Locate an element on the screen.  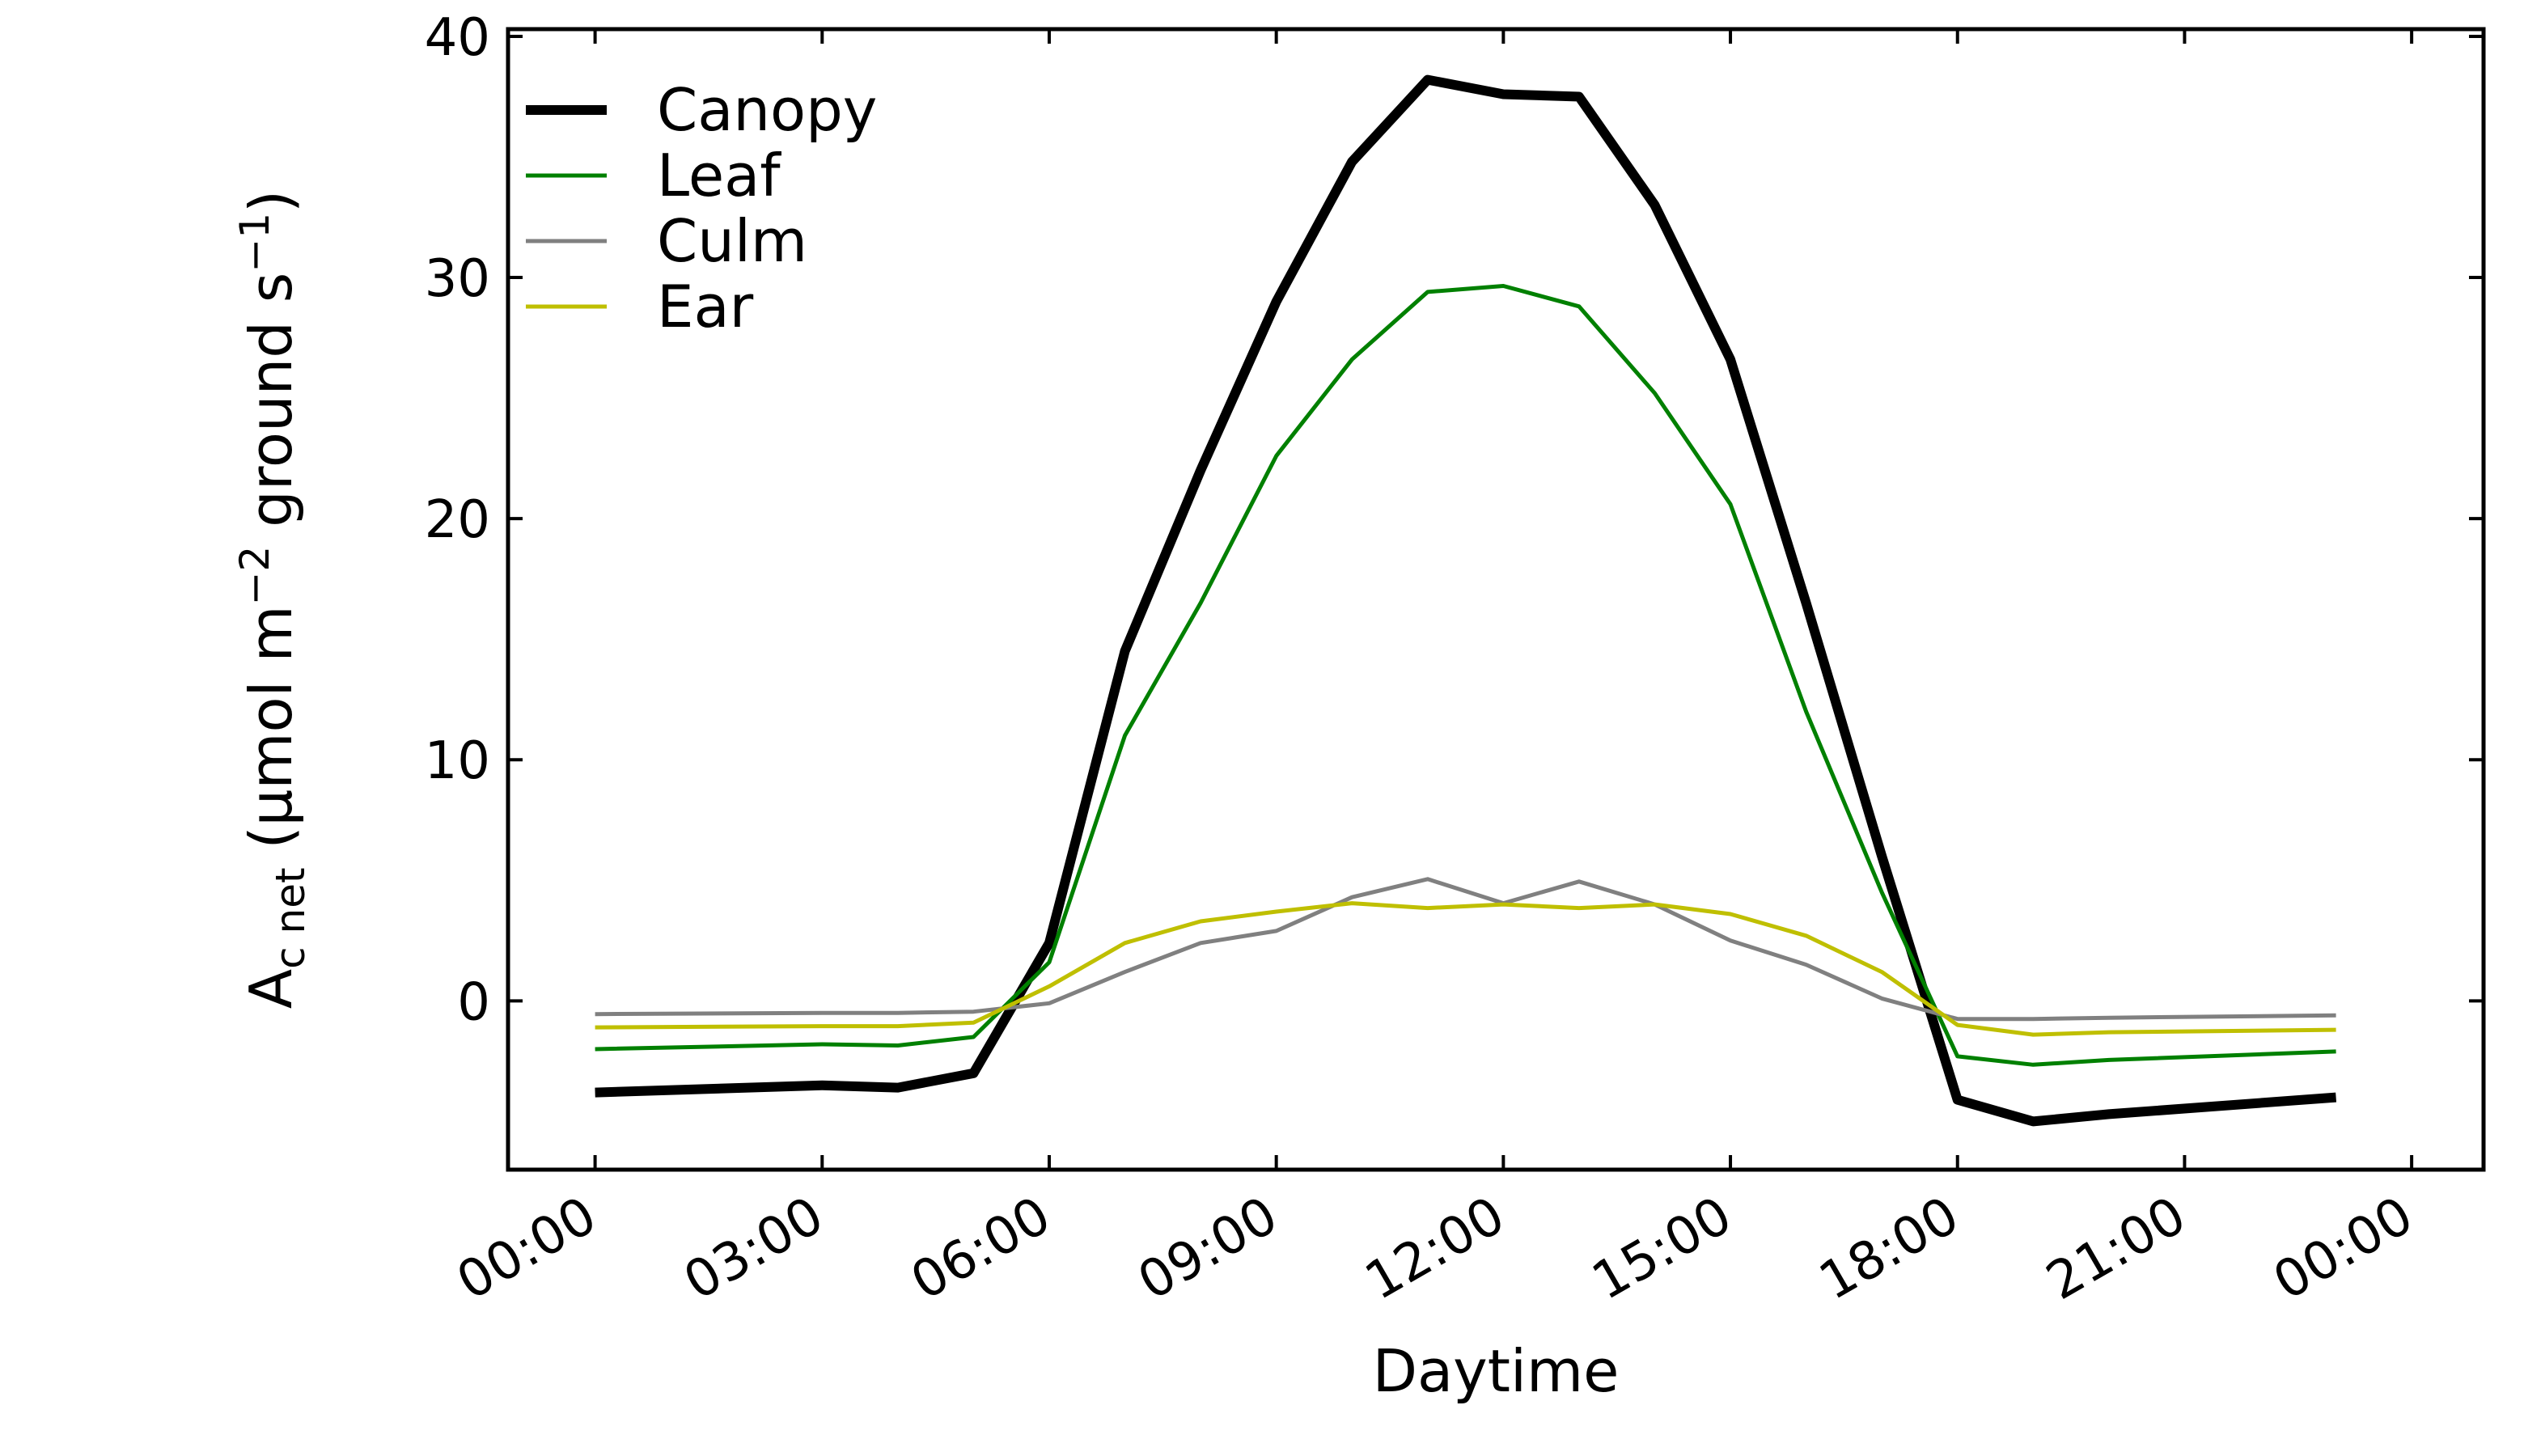
legend-label-ear: Ear is located at coordinates (705, 307).